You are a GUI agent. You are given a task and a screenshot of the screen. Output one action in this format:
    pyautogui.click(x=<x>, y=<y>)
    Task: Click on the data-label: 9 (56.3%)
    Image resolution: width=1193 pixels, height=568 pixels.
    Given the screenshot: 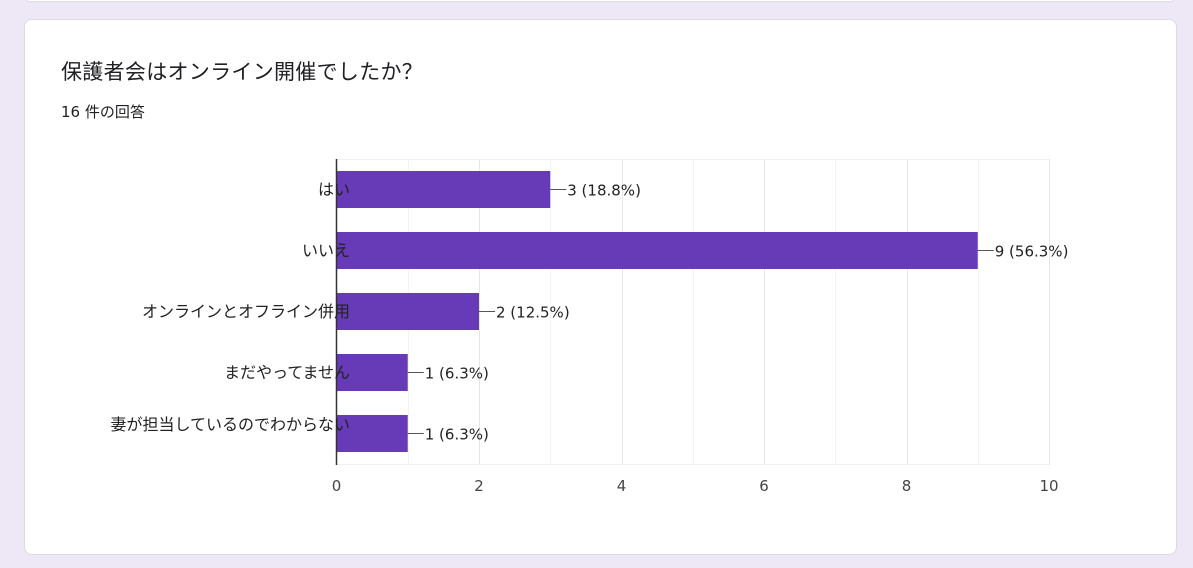 What is the action you would take?
    pyautogui.click(x=1032, y=252)
    